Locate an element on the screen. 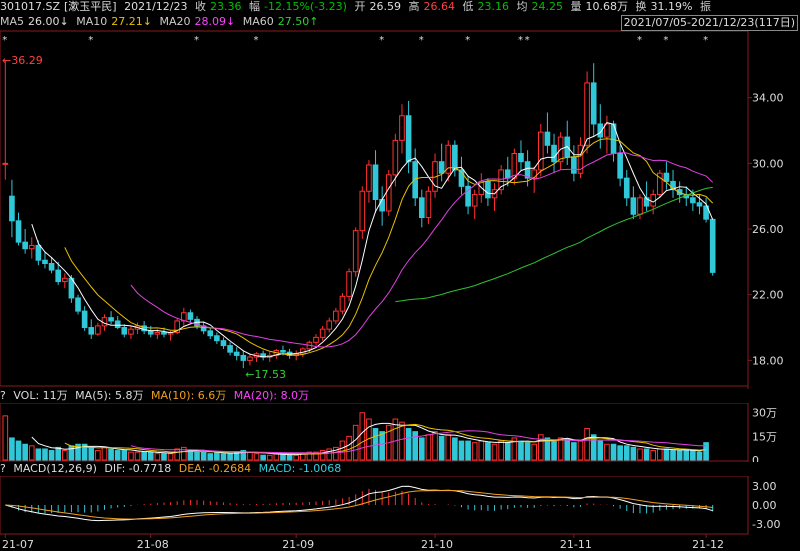 The width and height of the screenshot is (800, 551). ma10-label: MA10 is located at coordinates (92, 21).